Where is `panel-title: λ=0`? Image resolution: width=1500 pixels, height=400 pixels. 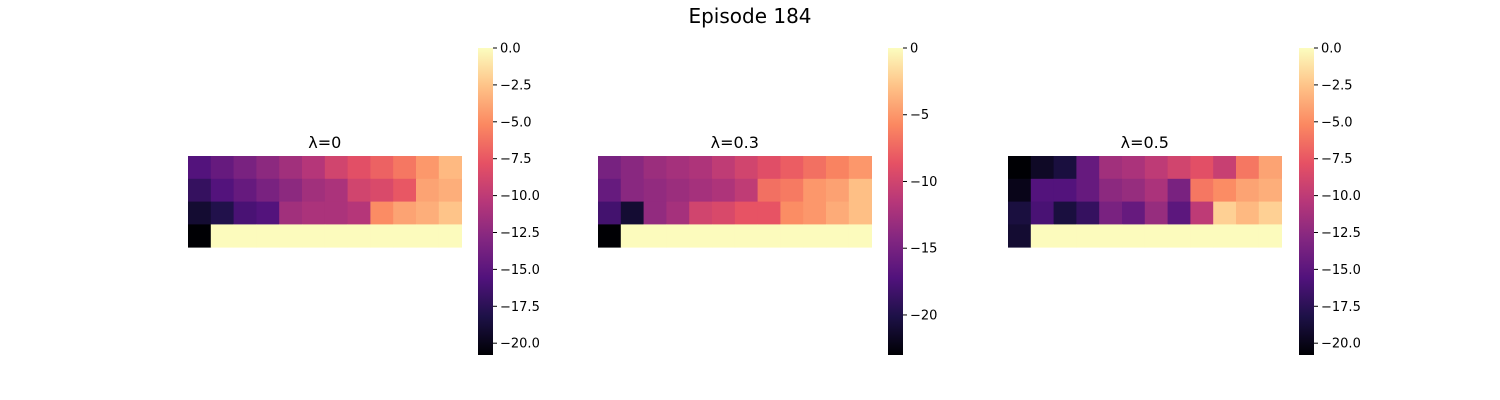
panel-title: λ=0 is located at coordinates (324, 142).